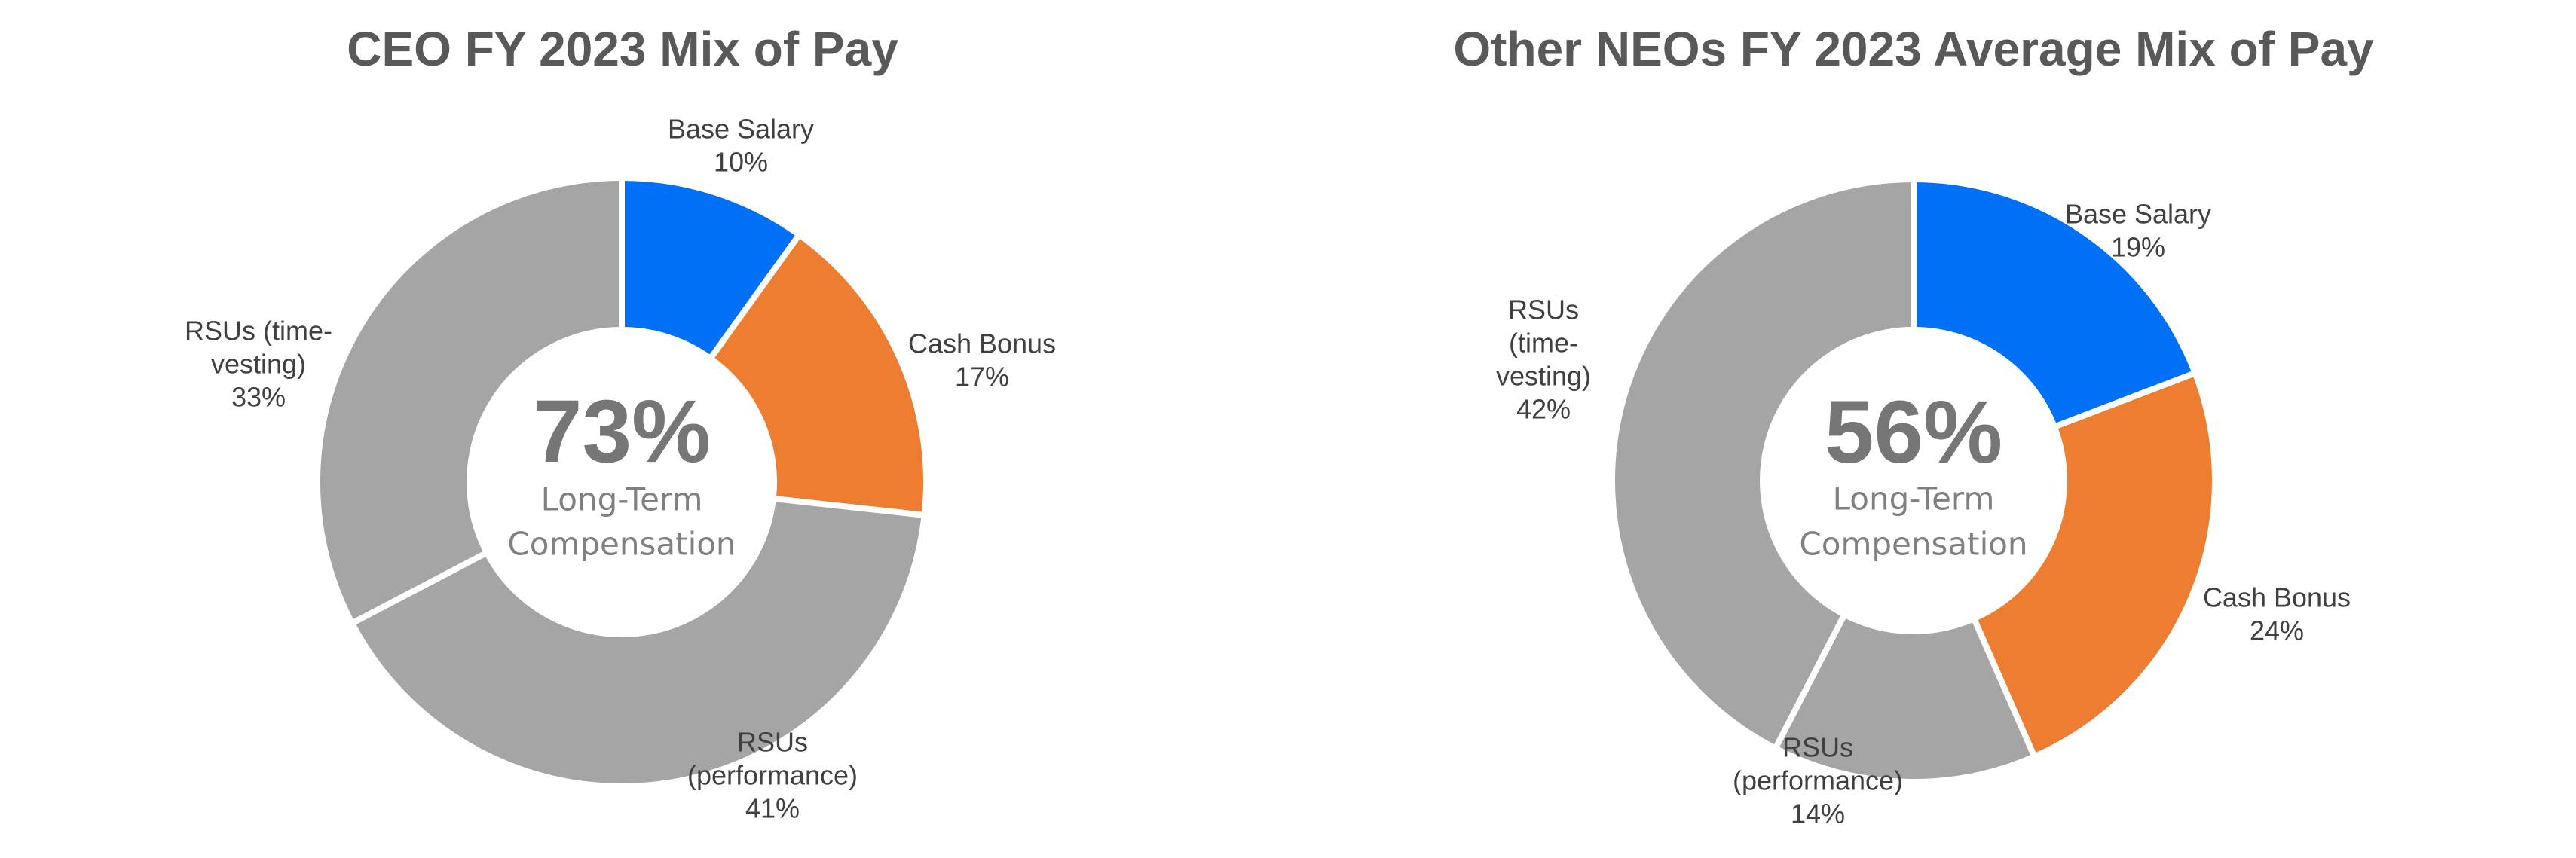 The height and width of the screenshot is (858, 2576). Describe the element at coordinates (1913, 49) in the screenshot. I see `chart-title: Other NEOs FY 2023 Average Mix of Pay` at that location.